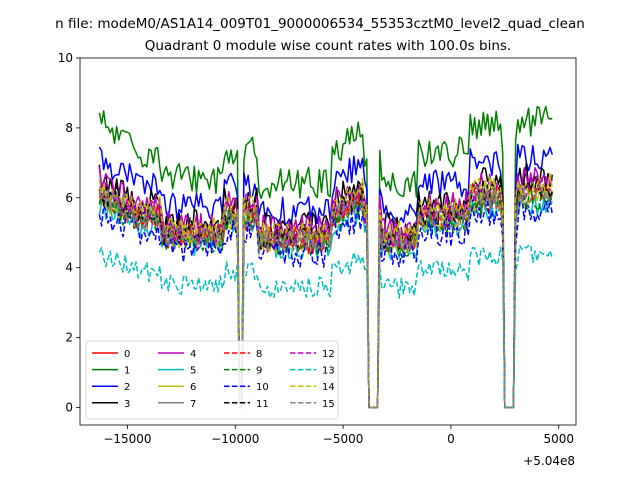  What do you see at coordinates (127, 371) in the screenshot?
I see `legend-label: 1` at bounding box center [127, 371].